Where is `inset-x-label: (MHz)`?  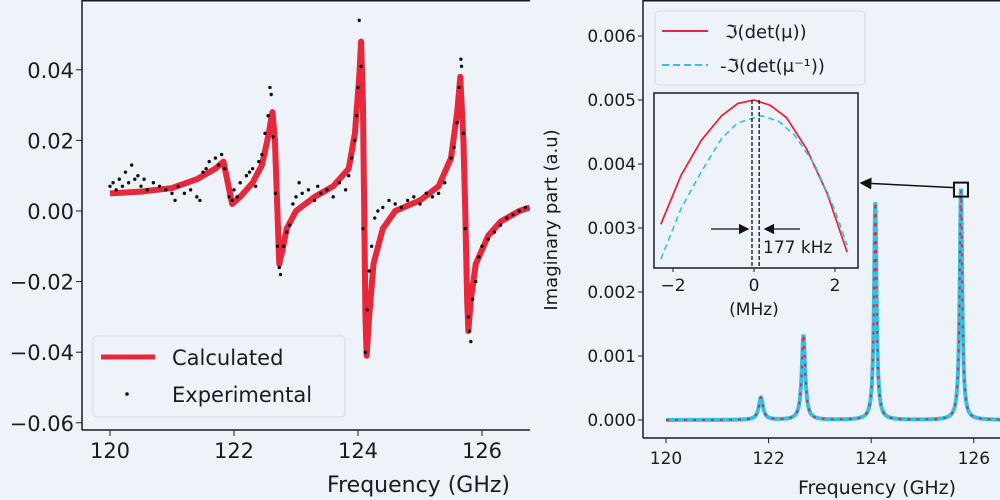 inset-x-label: (MHz) is located at coordinates (754, 310).